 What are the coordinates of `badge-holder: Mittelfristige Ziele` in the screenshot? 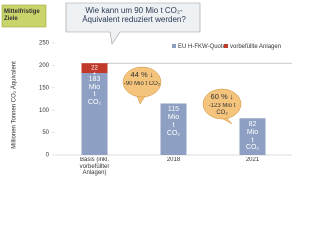 It's located at (22, 15).